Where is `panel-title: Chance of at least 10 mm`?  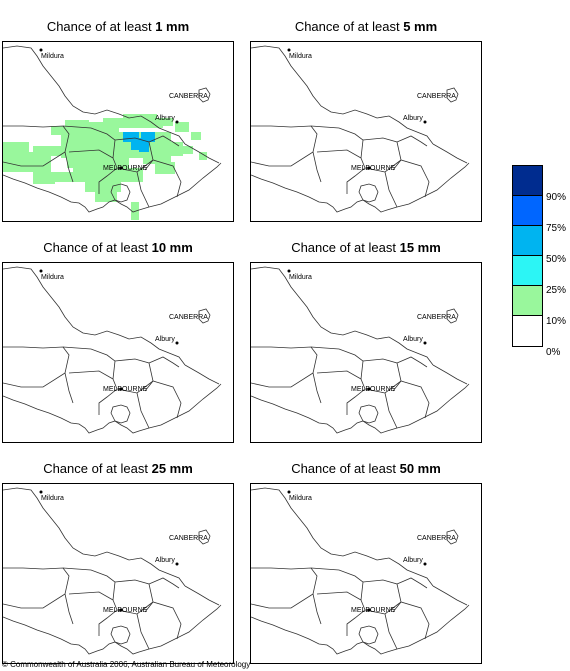
panel-title: Chance of at least 10 mm is located at coordinates (118, 247).